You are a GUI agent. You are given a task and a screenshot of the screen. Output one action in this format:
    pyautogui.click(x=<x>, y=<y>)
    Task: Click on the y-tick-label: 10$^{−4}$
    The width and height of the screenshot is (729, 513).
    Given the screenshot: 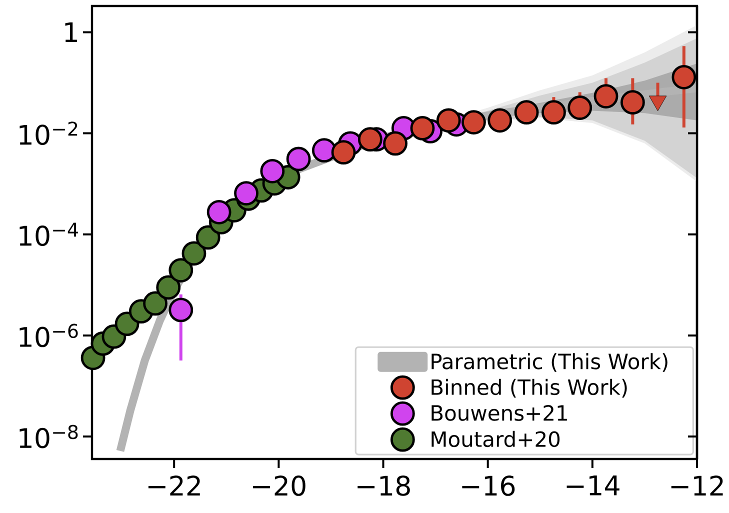 What is the action you would take?
    pyautogui.click(x=49, y=234)
    